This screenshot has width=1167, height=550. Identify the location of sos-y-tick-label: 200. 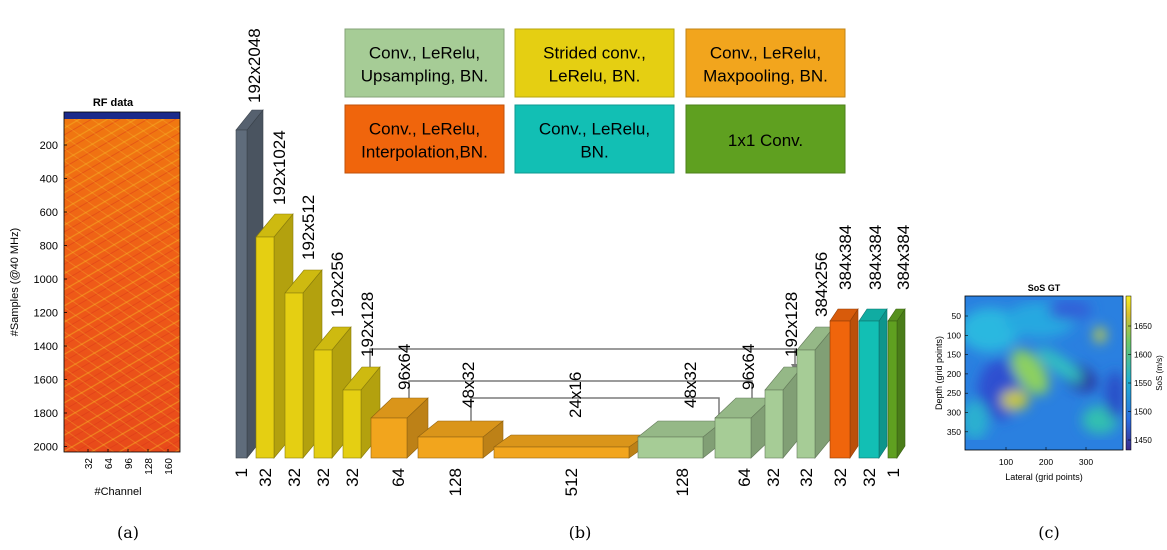
(954, 374).